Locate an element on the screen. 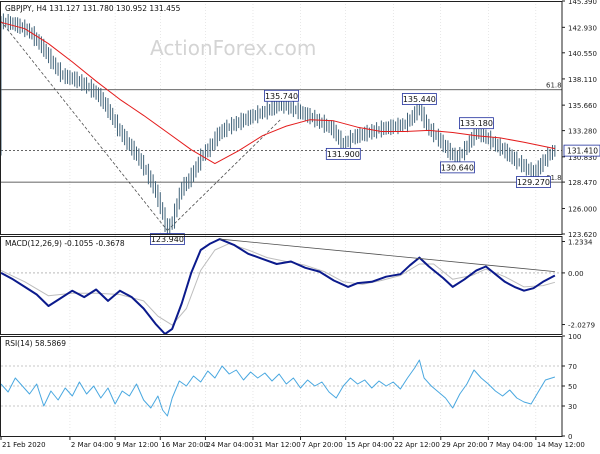 The width and height of the screenshot is (600, 454). price-annotation-label: 131.900 is located at coordinates (343, 154).